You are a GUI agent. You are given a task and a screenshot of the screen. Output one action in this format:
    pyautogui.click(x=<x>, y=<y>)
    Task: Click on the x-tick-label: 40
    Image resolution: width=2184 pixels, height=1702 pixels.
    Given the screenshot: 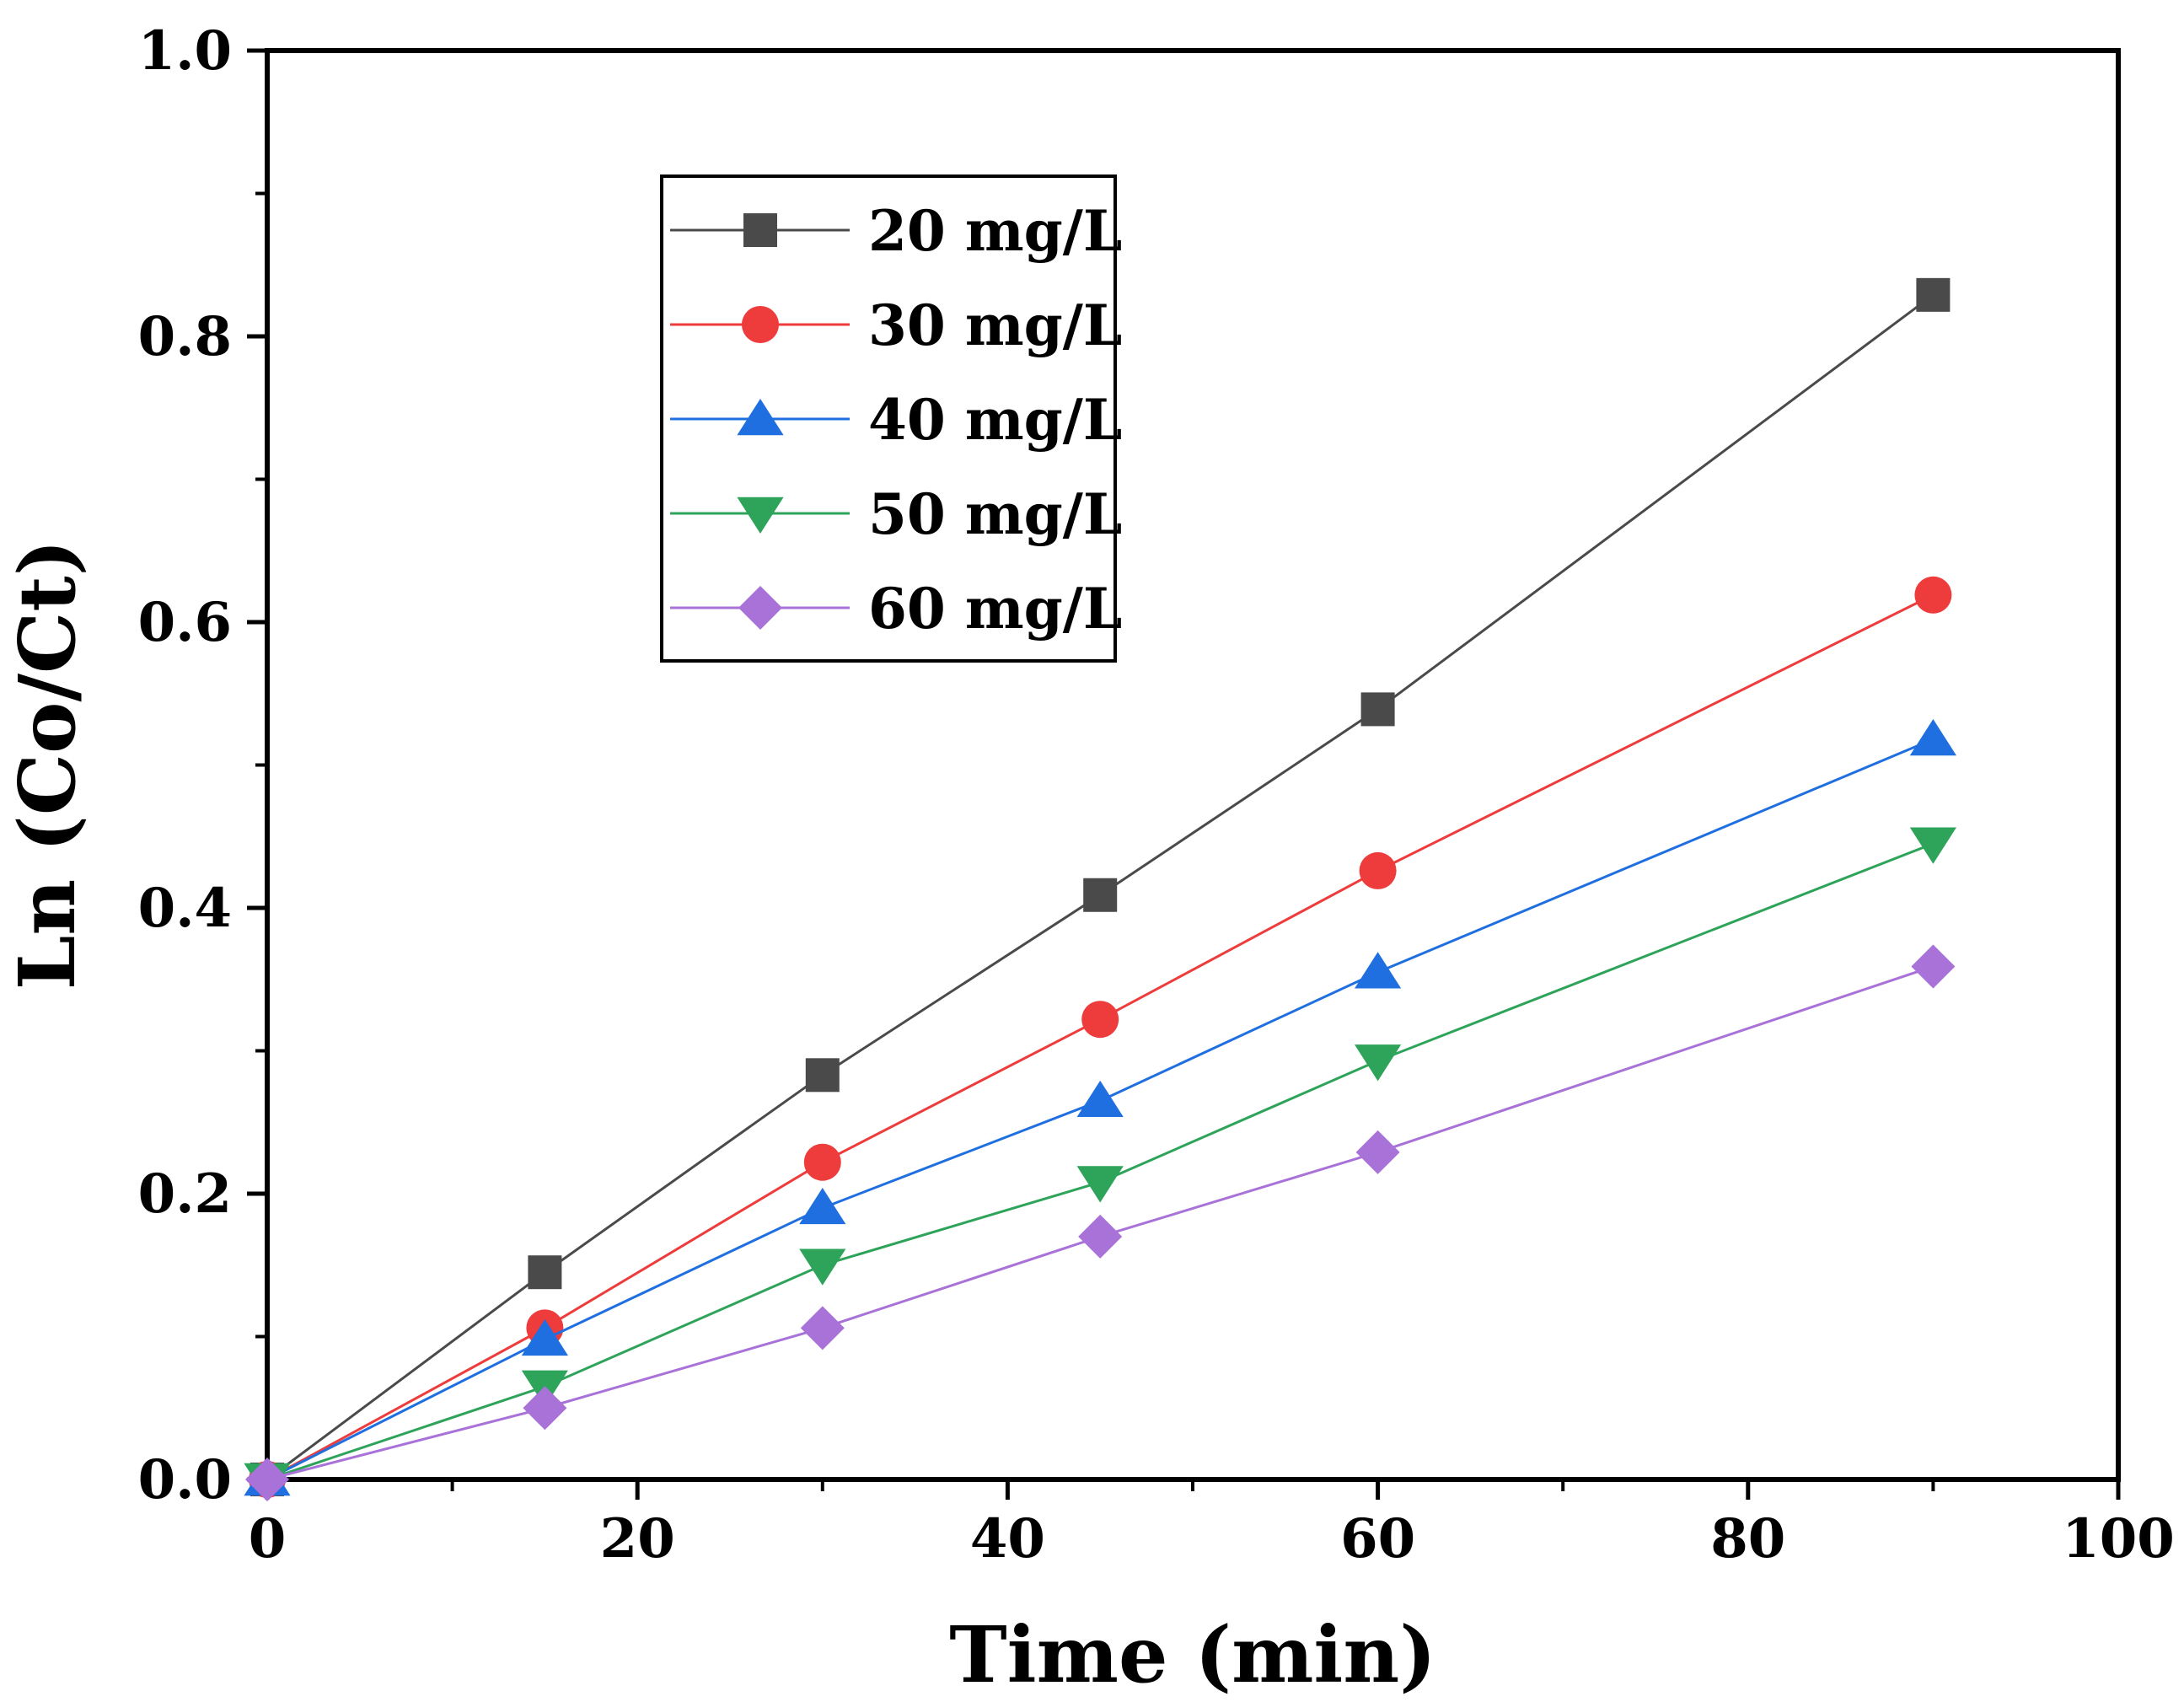 What is the action you would take?
    pyautogui.click(x=1007, y=1538)
    